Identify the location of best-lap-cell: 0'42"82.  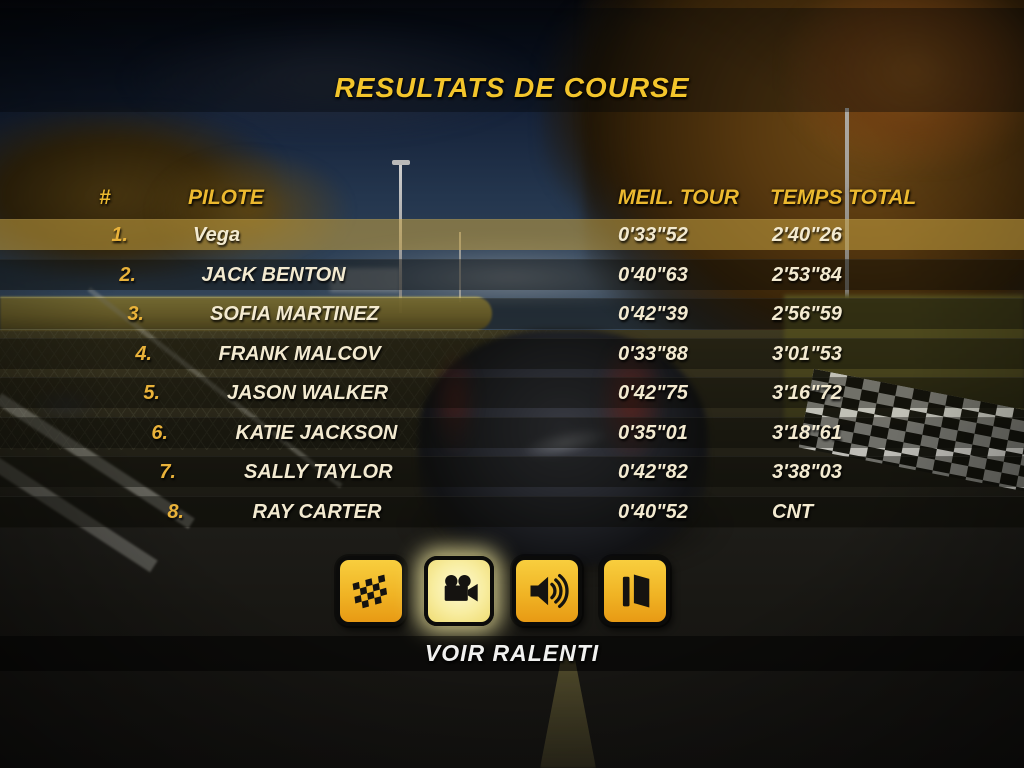
(653, 472).